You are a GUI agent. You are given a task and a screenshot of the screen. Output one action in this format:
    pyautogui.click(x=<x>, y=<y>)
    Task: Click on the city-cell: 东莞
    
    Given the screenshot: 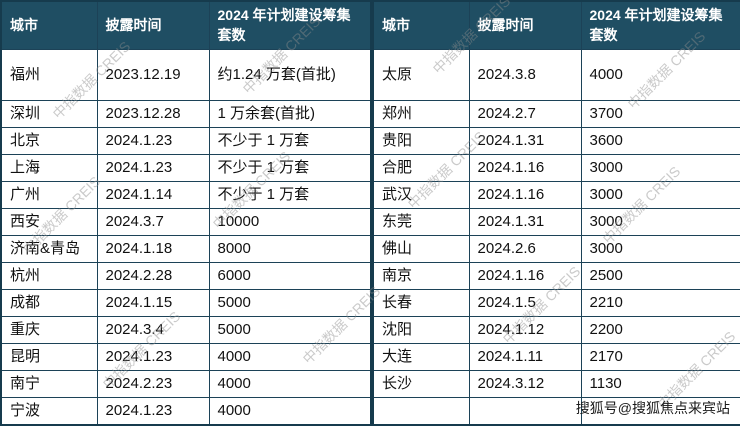 What is the action you would take?
    pyautogui.click(x=421, y=222)
    